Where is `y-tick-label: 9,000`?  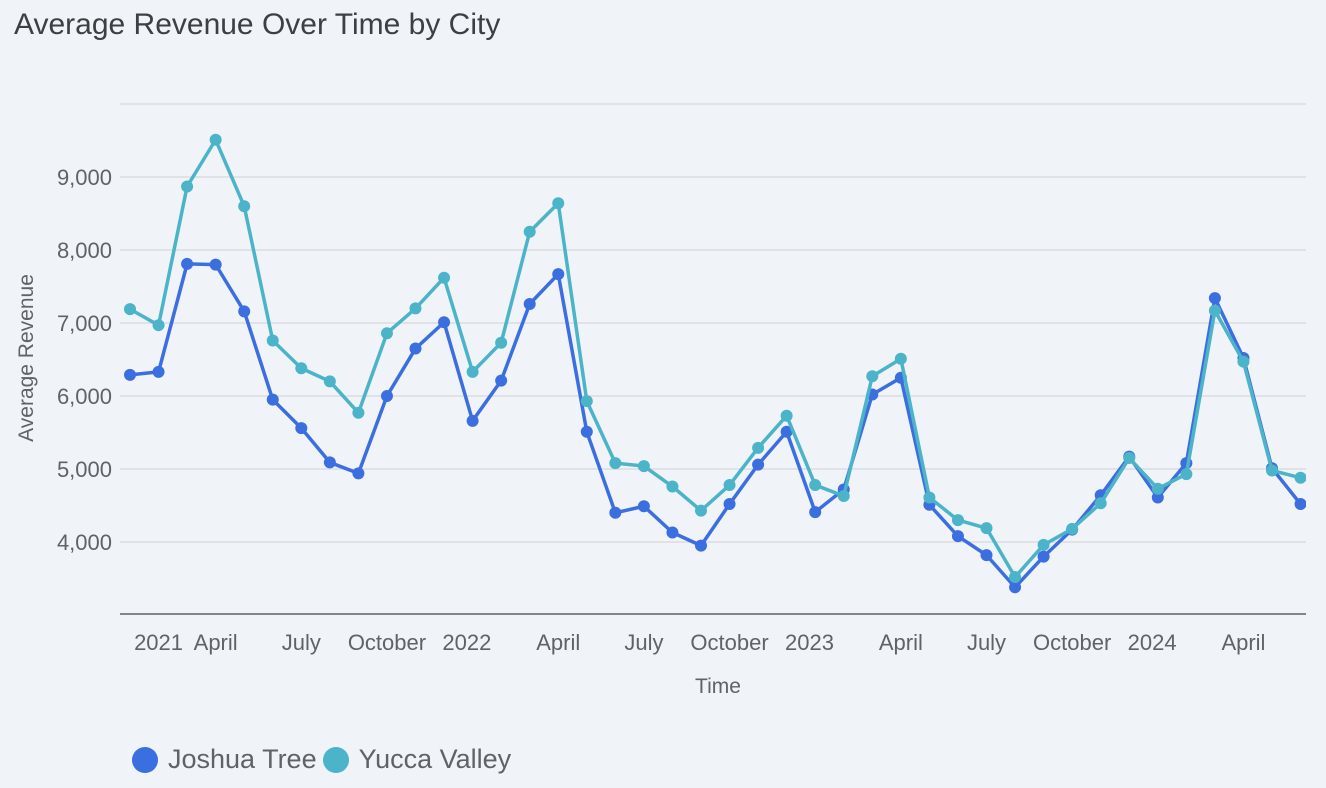
y-tick-label: 9,000 is located at coordinates (84, 177).